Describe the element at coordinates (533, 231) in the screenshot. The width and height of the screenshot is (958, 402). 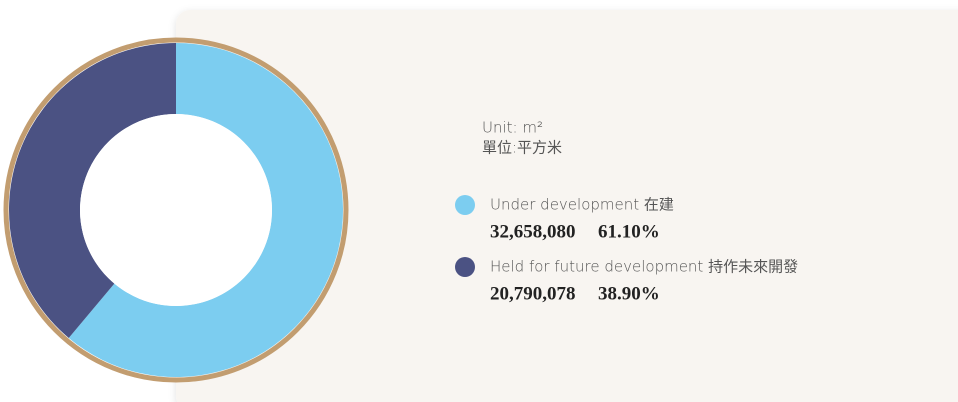
I see `value-label: 32,658,080` at that location.